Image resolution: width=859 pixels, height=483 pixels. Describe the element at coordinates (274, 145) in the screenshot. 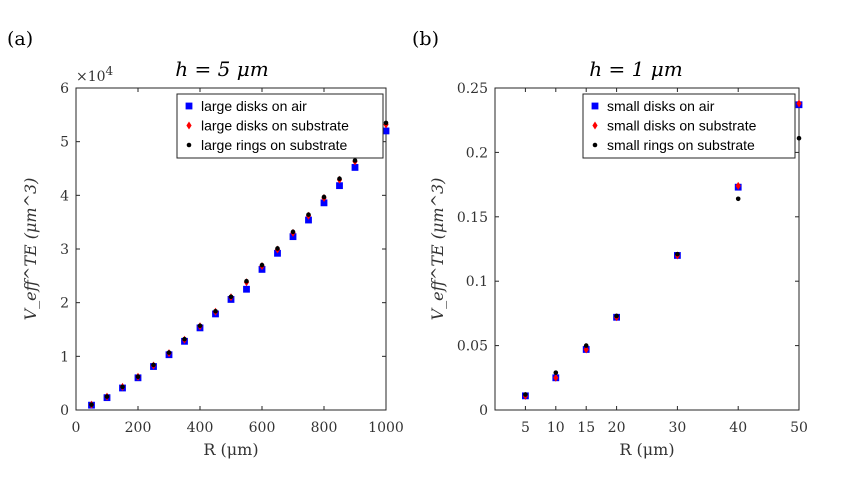

I see `legend-entry: large rings on substrate` at that location.